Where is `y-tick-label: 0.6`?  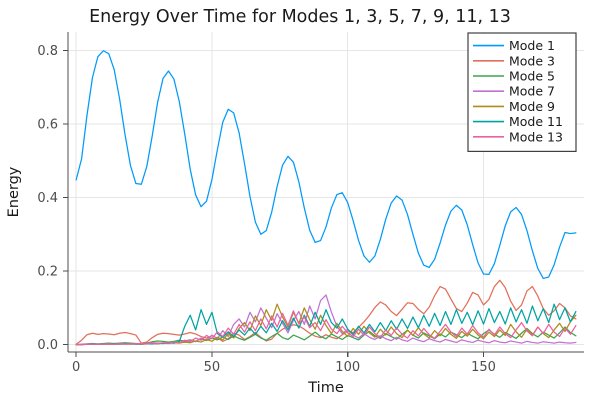 y-tick-label: 0.6 is located at coordinates (47, 124).